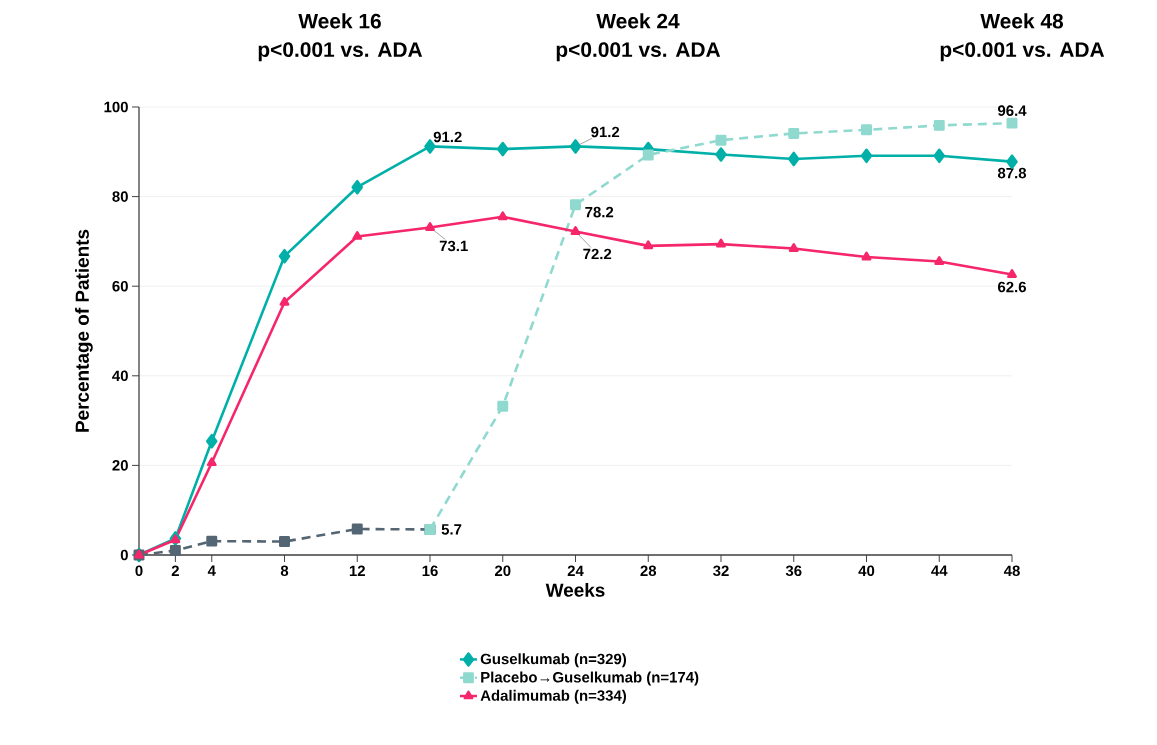 This screenshot has width=1157, height=745. I want to click on data-label: 72.2, so click(597, 254).